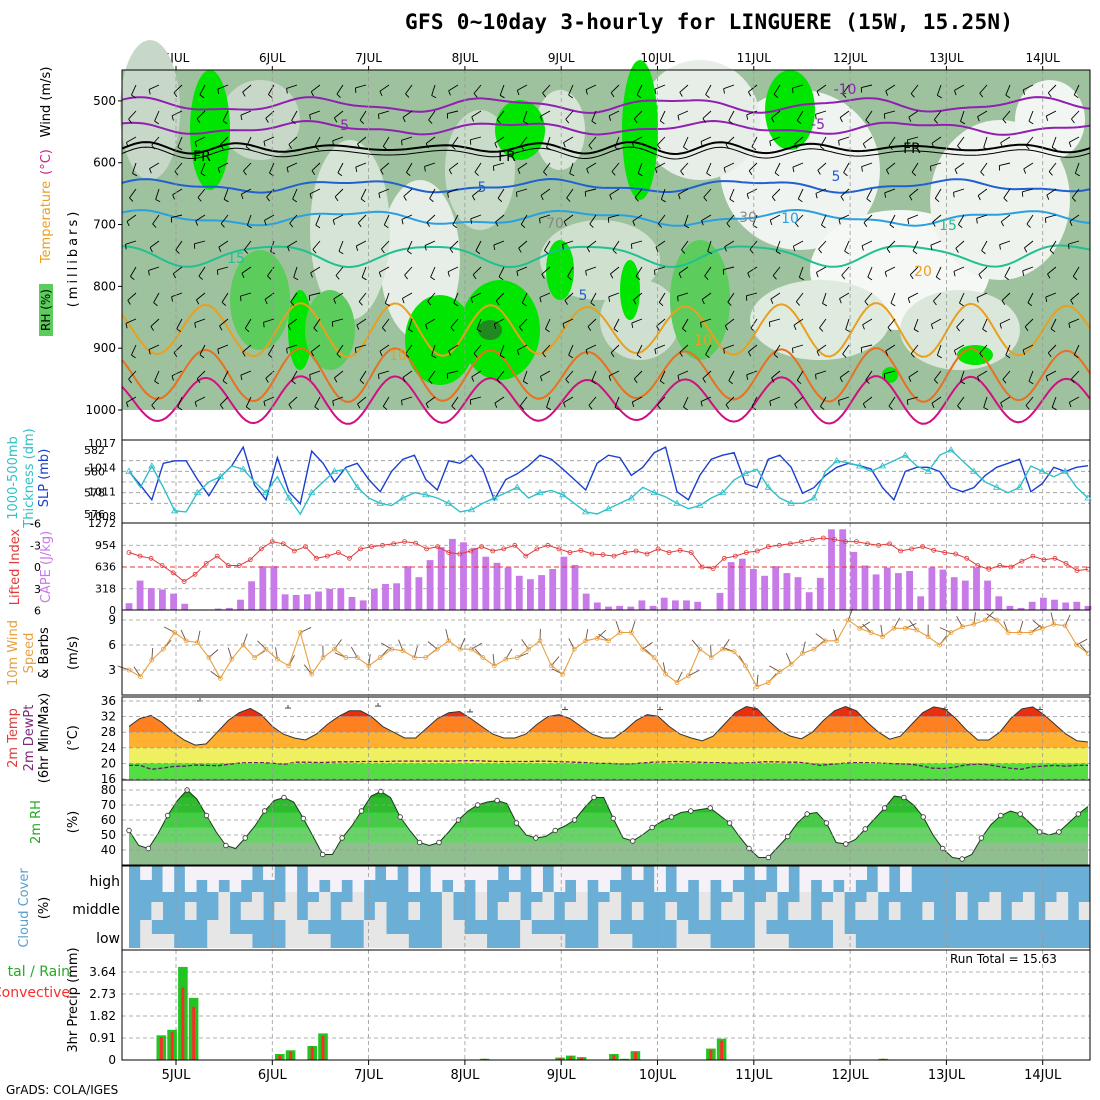  I want to click on precip-tick-label: 0.91, so click(102, 1038).